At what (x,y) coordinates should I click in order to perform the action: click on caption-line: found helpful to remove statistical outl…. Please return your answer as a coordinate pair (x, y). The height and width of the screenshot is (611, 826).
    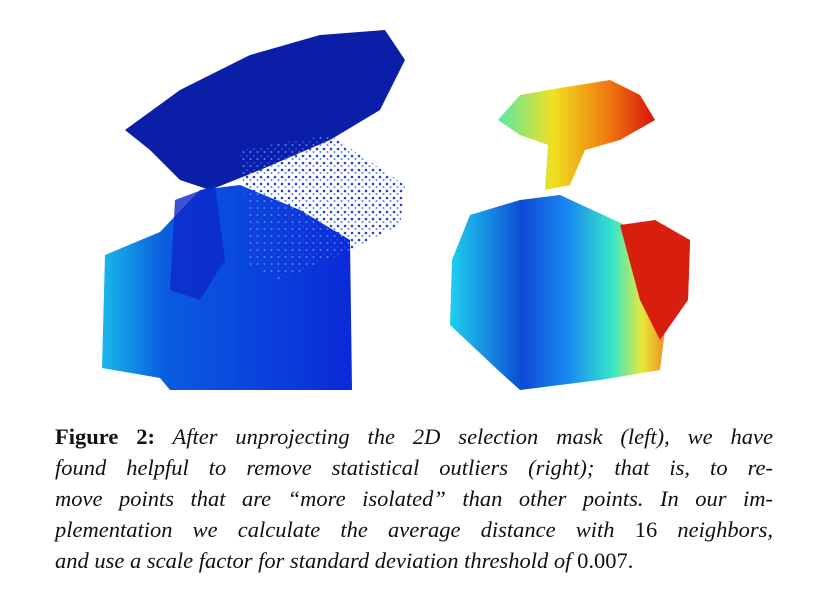
    Looking at the image, I should click on (414, 467).